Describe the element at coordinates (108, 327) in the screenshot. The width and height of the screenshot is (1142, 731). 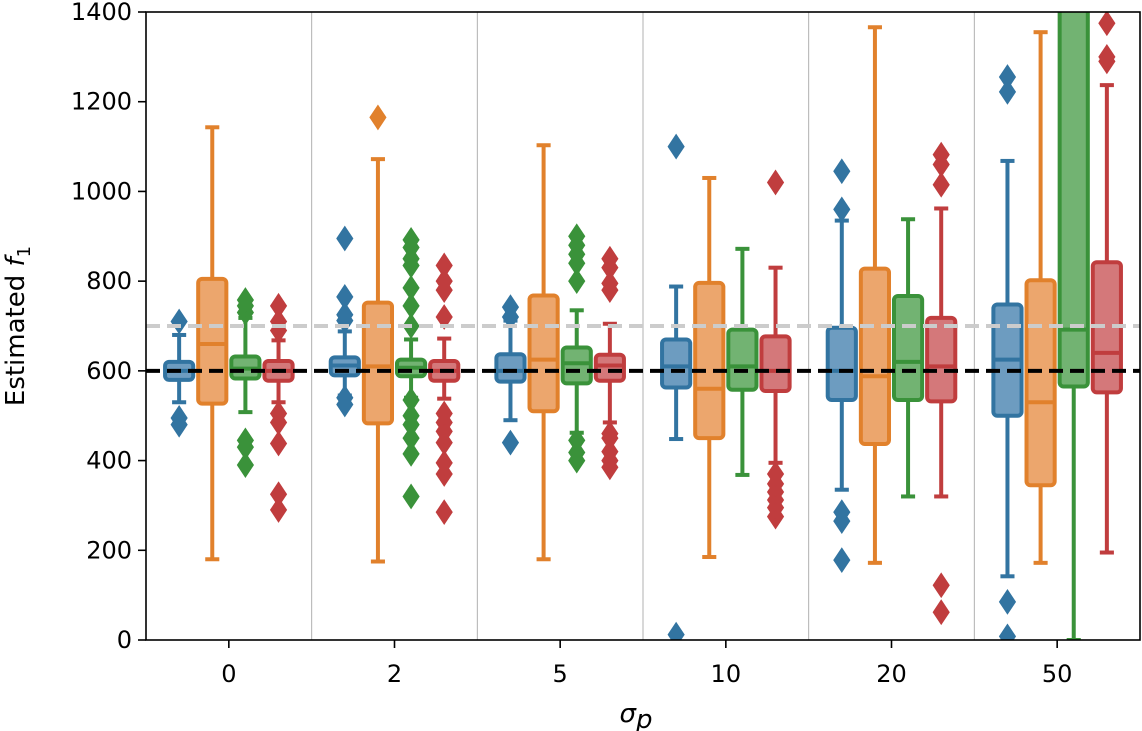
I see `y-axis: 0 200 400 600 800 1000 1200 1400` at that location.